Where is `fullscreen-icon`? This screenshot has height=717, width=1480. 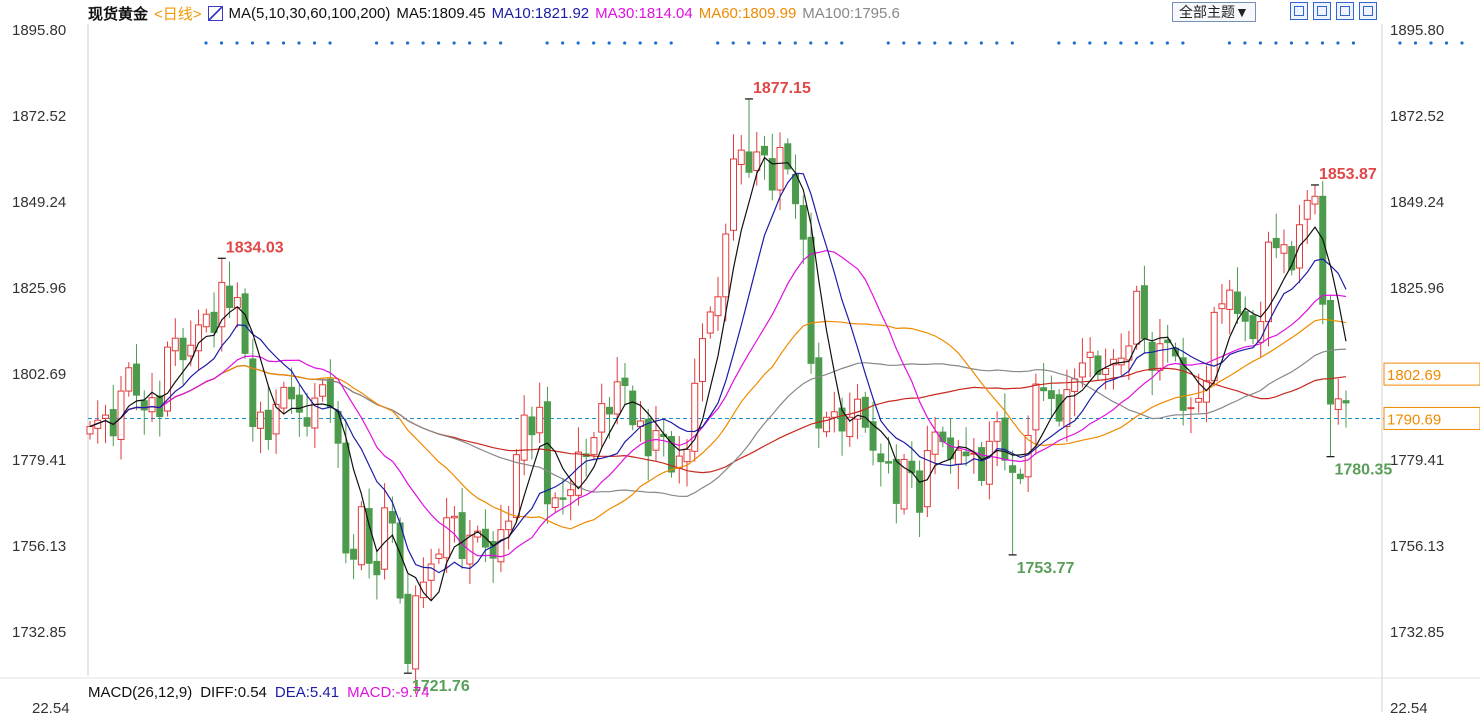
fullscreen-icon is located at coordinates (1368, 11).